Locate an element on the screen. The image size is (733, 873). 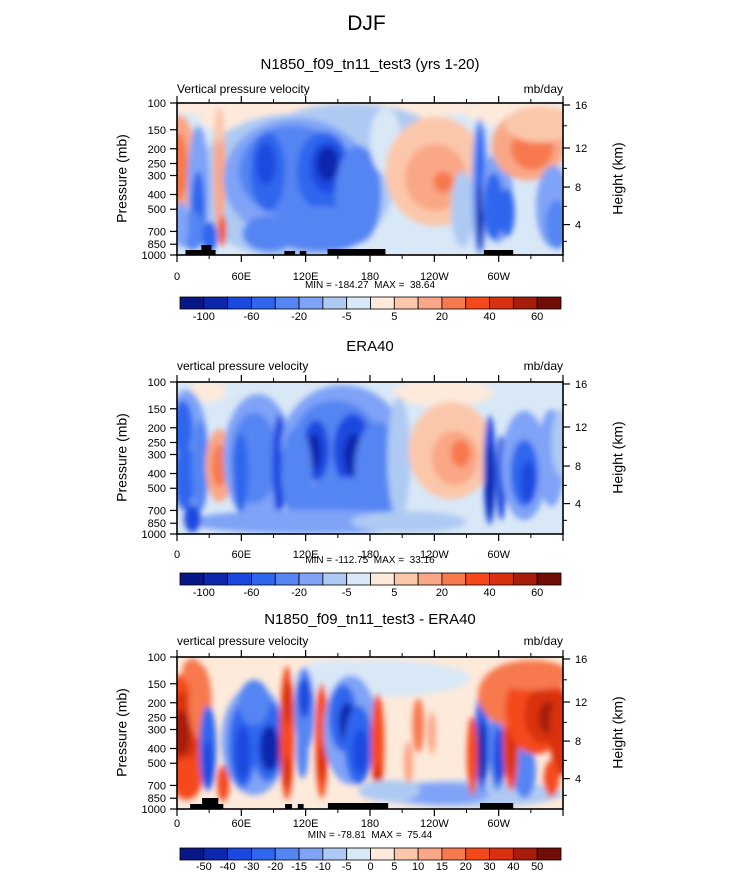
colorbar-label: 30 is located at coordinates (489, 867).